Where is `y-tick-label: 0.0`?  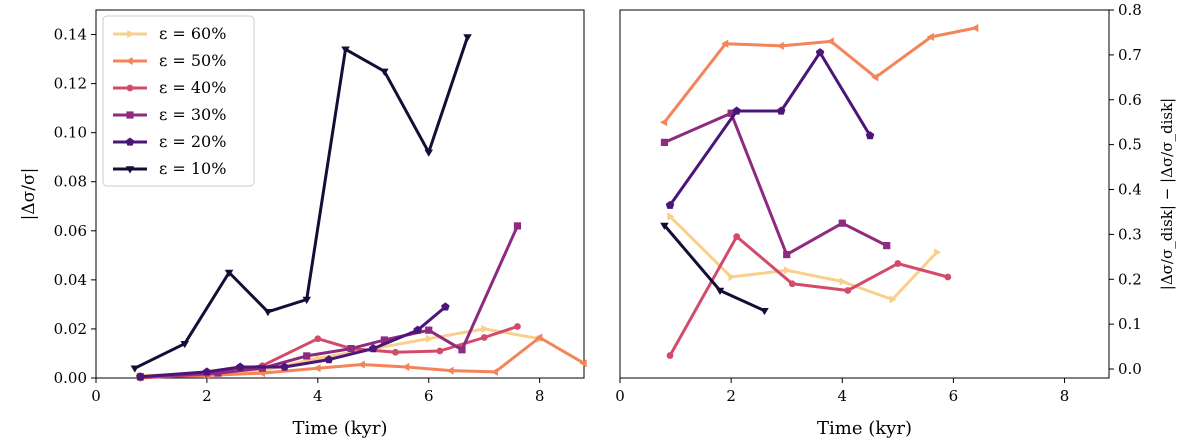
y-tick-label: 0.0 is located at coordinates (1130, 369).